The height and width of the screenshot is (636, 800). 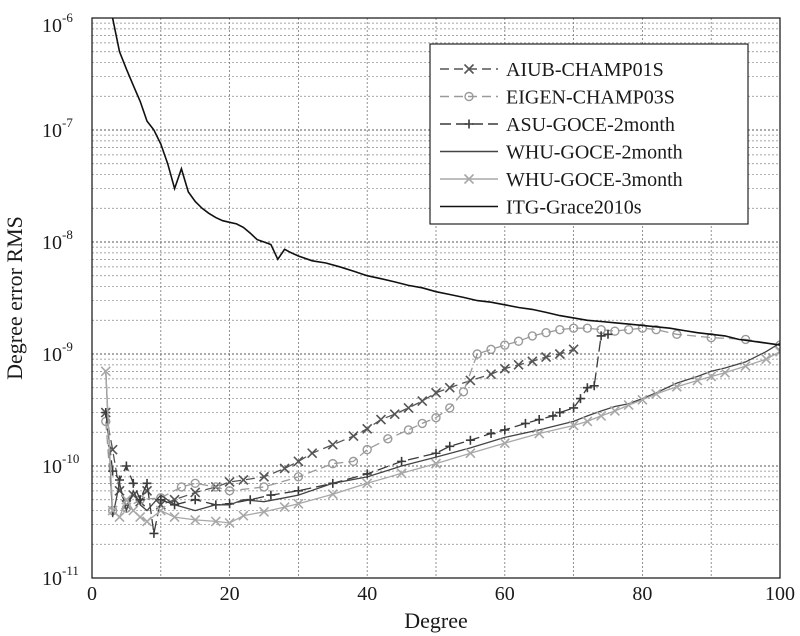 What do you see at coordinates (590, 98) in the screenshot?
I see `legend-label: EIGEN-CHAMP03S` at bounding box center [590, 98].